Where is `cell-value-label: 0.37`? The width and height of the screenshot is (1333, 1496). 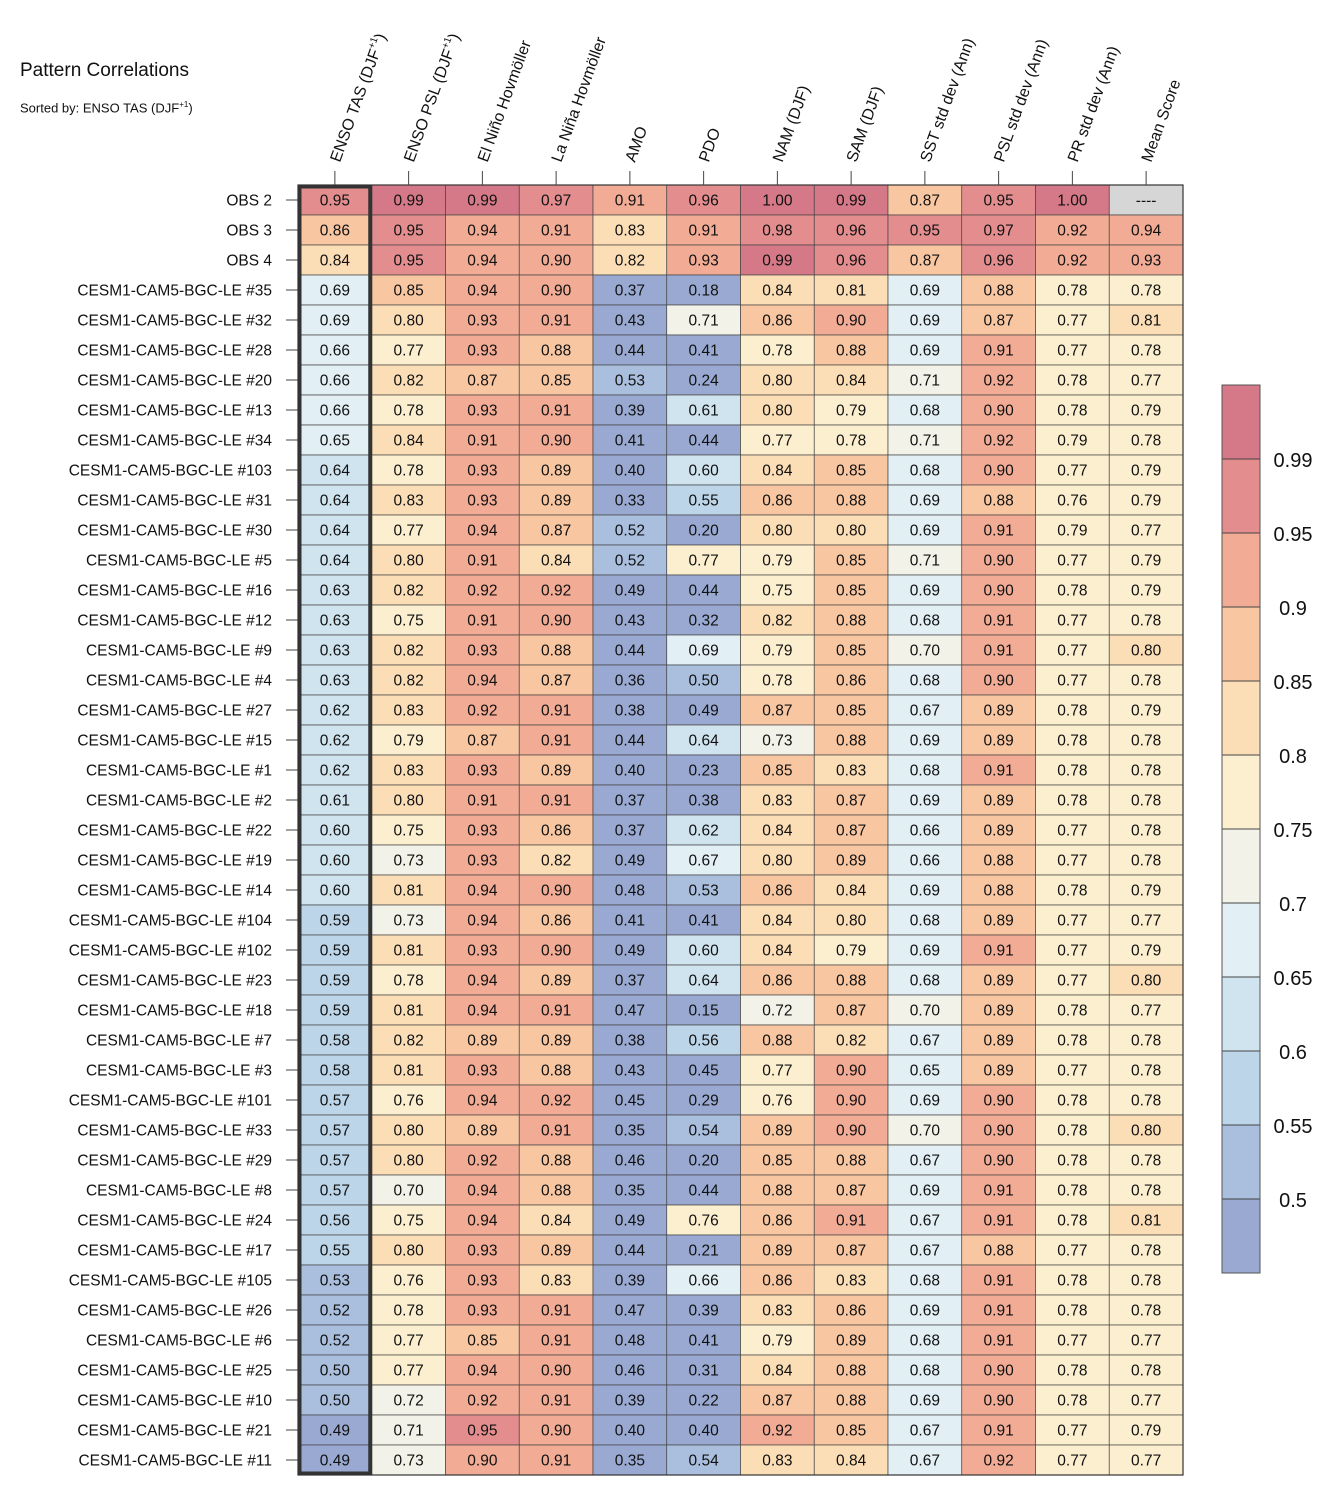 cell-value-label: 0.37 is located at coordinates (630, 291).